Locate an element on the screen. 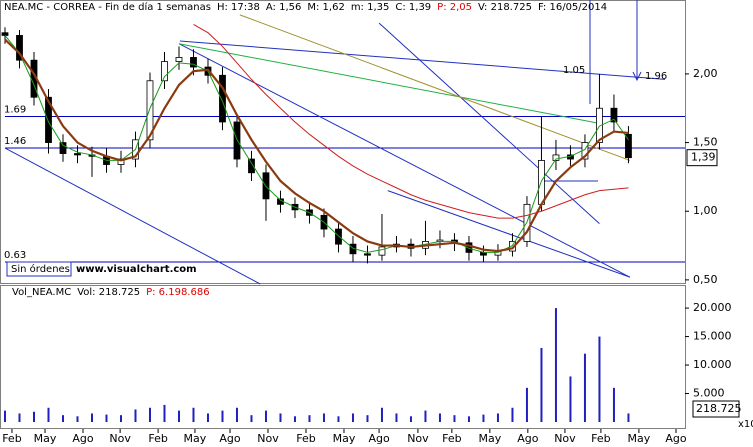 The width and height of the screenshot is (753, 447). header-field: M: 1,62 is located at coordinates (325, 7).